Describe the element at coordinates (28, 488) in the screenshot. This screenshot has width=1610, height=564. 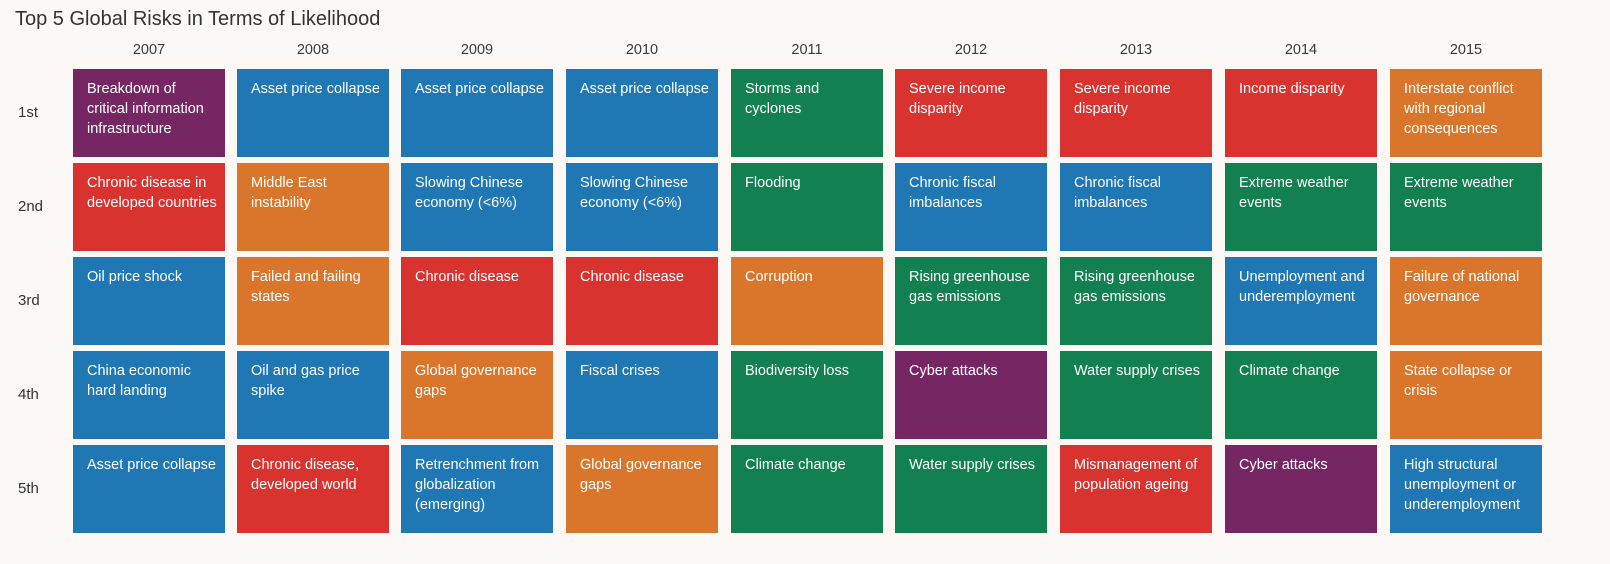
I see `rank-label: 5th` at that location.